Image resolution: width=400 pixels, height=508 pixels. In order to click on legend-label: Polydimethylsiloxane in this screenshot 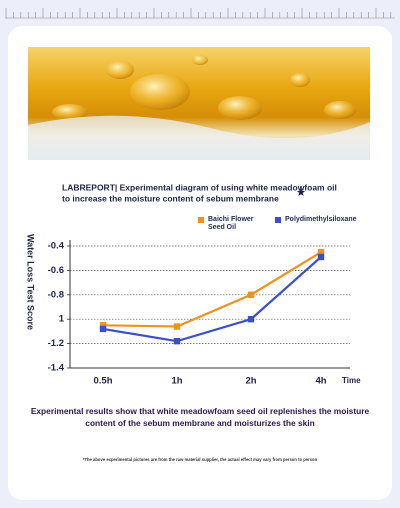, I will do `click(321, 219)`.